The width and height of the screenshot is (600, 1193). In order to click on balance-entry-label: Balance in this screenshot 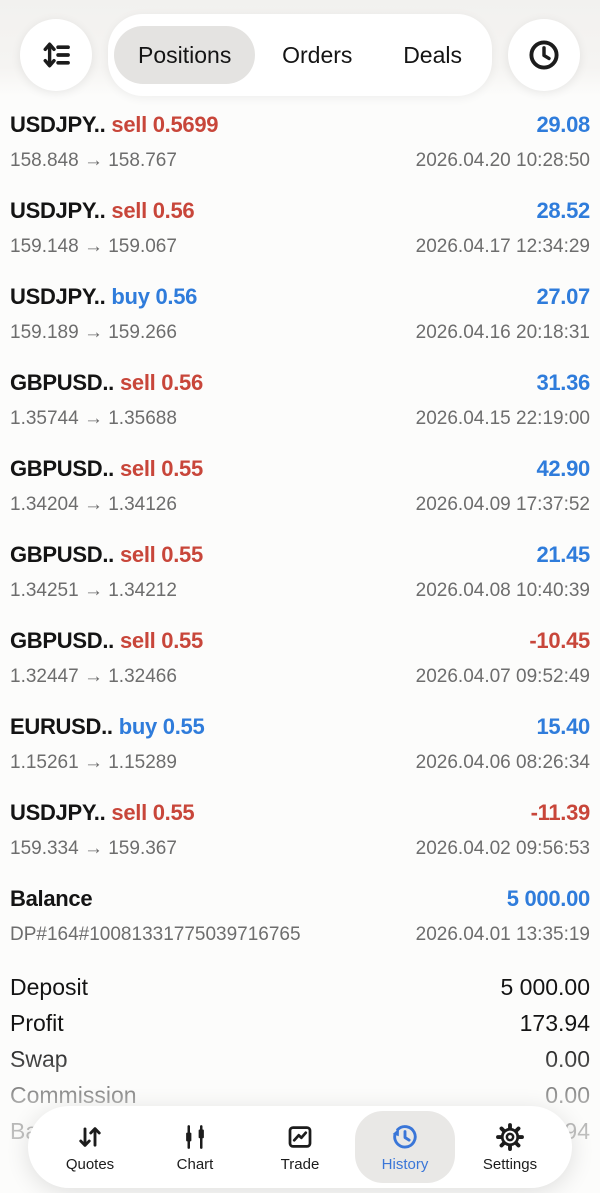, I will do `click(51, 898)`.